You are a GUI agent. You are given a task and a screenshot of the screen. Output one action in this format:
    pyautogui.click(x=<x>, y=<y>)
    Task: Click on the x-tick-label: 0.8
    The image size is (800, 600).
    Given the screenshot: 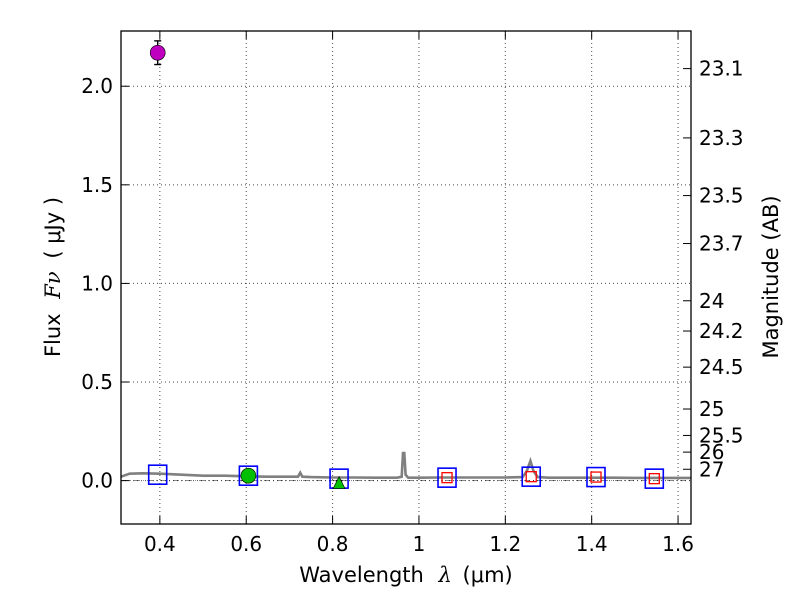 What is the action you would take?
    pyautogui.click(x=333, y=544)
    